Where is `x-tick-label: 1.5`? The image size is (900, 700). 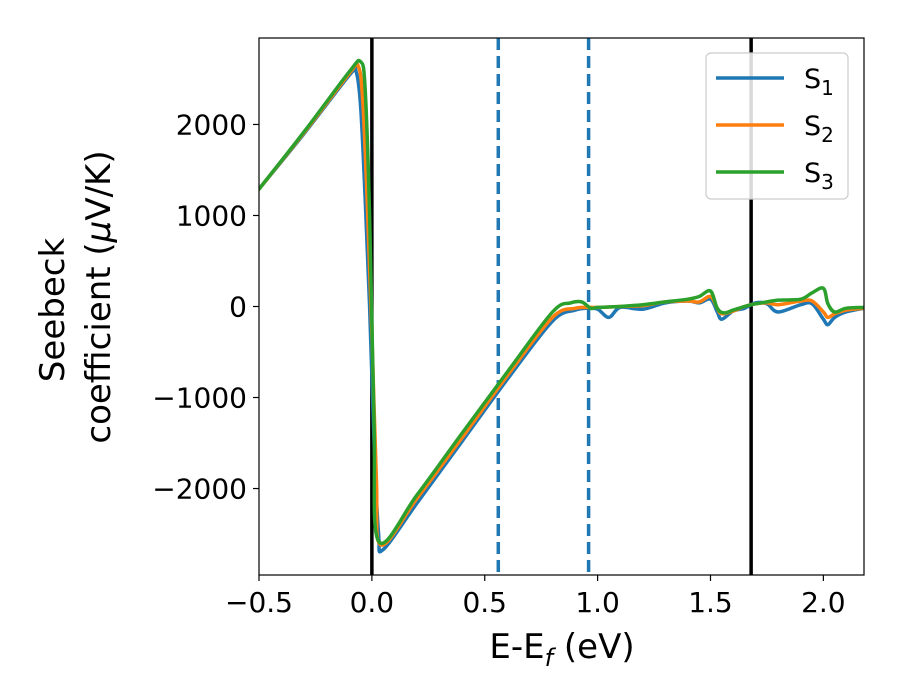 x-tick-label: 1.5 is located at coordinates (710, 602).